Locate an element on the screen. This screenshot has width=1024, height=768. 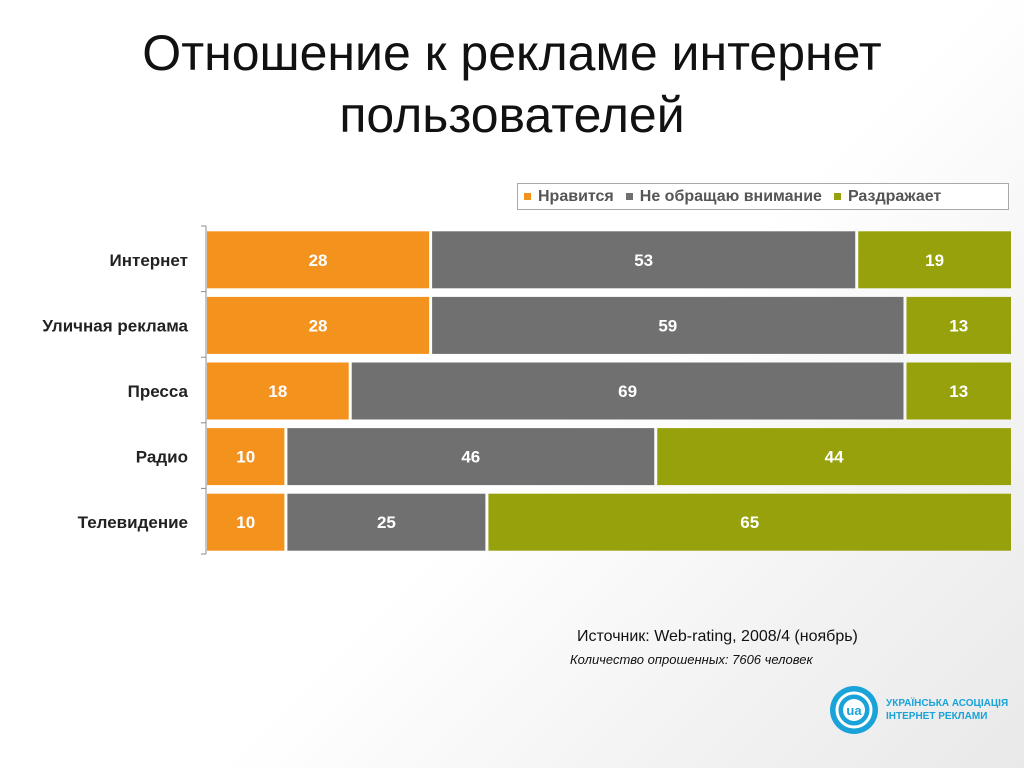
respondents-text: Количество опрошенных: 7606 человек is located at coordinates (691, 659).